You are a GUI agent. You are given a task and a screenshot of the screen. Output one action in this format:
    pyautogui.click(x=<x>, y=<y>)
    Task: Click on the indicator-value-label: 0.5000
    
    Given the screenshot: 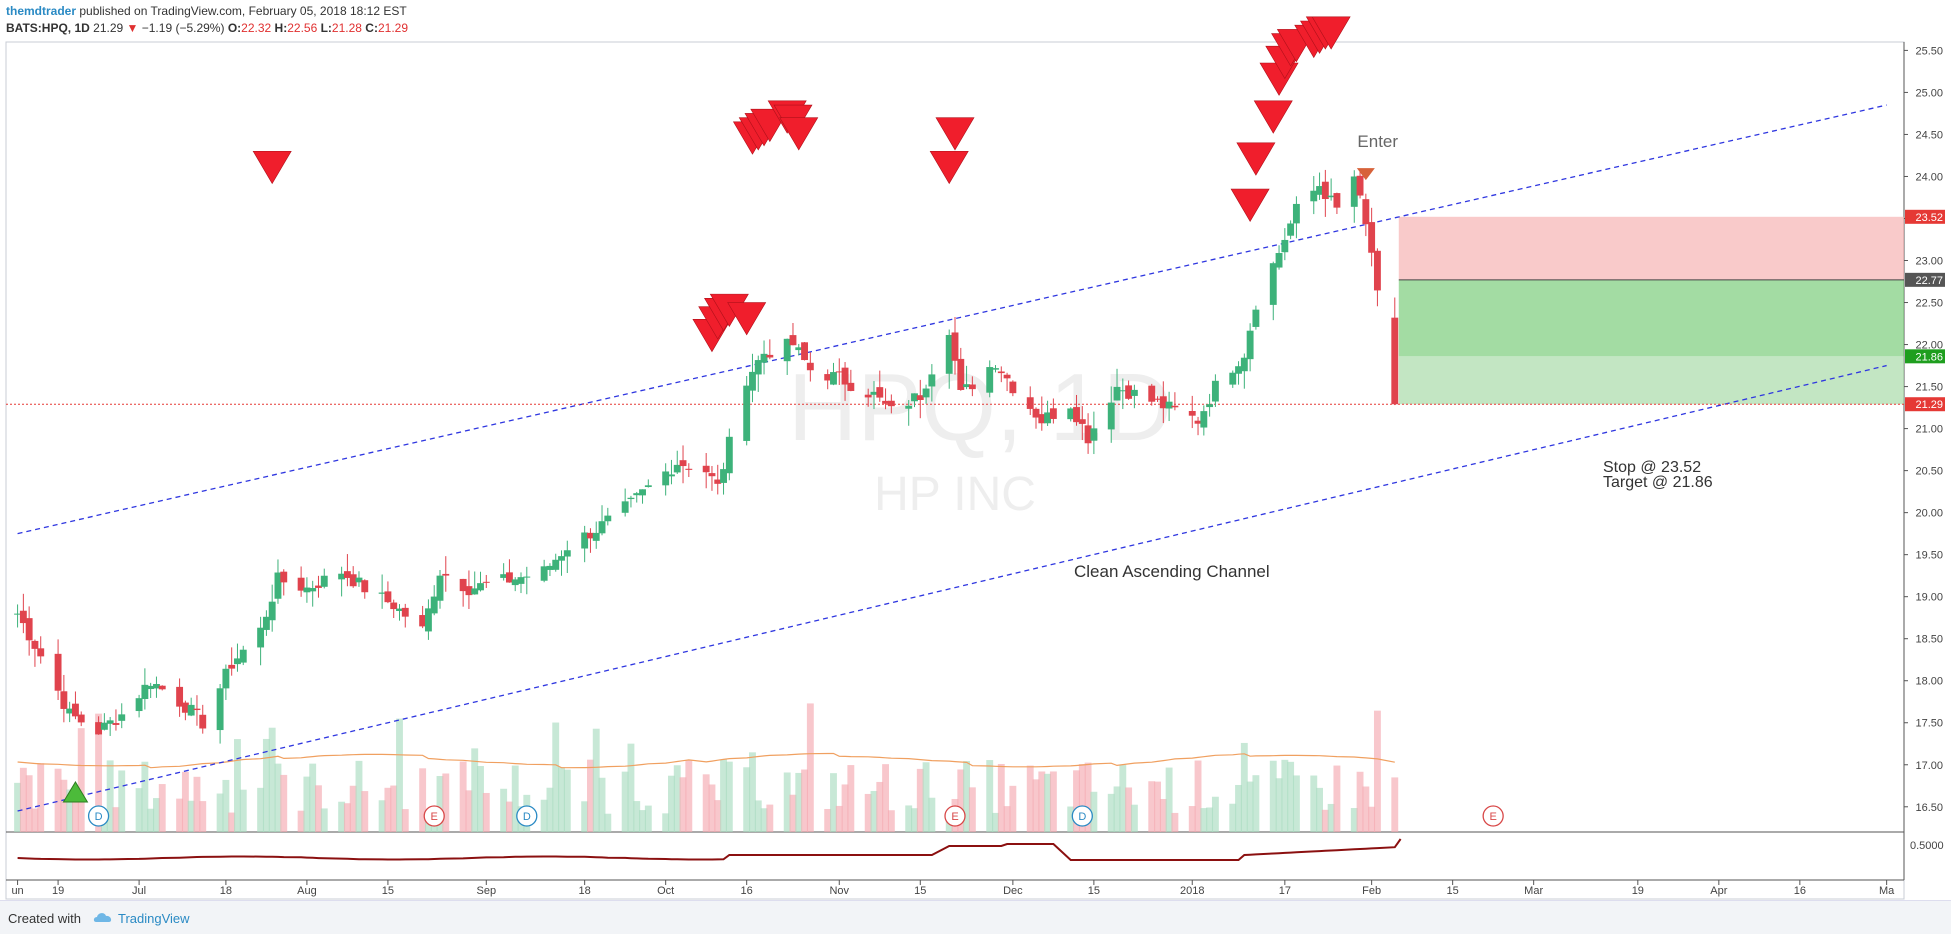 What is the action you would take?
    pyautogui.click(x=1927, y=846)
    